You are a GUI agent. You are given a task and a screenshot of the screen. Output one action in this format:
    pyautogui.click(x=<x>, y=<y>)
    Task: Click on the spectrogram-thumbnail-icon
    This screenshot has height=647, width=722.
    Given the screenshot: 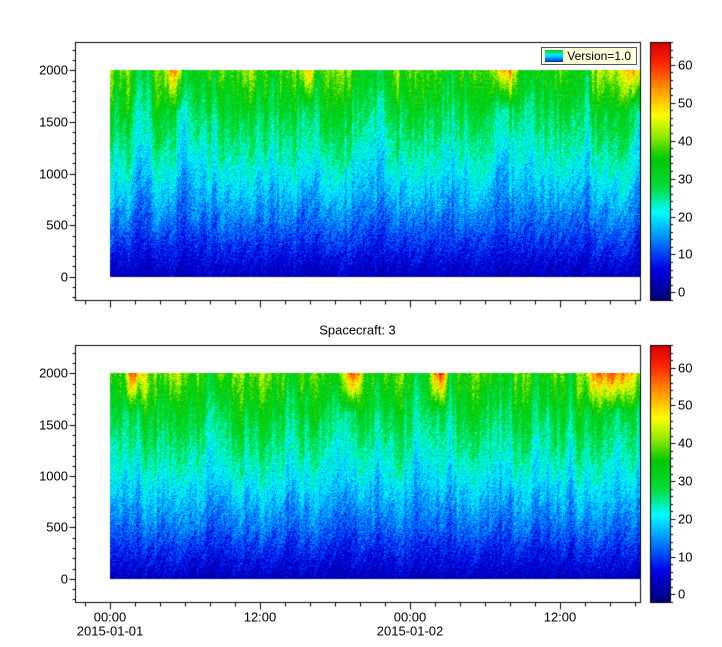 What is the action you would take?
    pyautogui.click(x=554, y=56)
    